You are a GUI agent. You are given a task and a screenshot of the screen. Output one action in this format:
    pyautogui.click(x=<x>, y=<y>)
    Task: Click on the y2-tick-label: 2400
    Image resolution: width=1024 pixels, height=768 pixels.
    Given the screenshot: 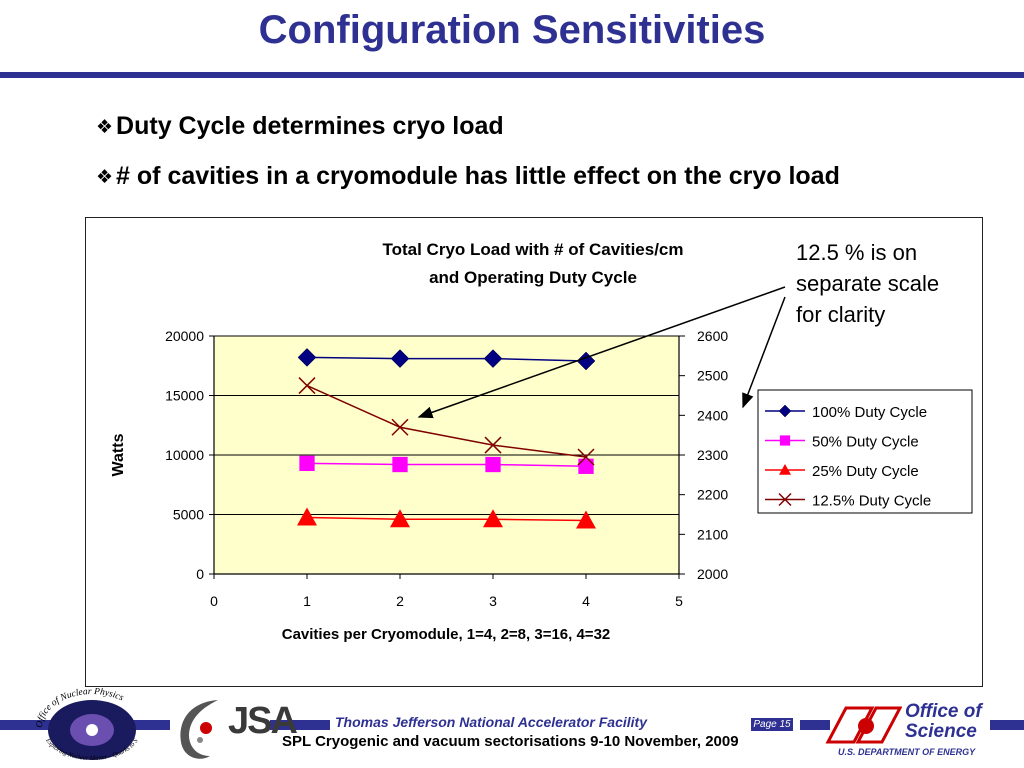 What is the action you would take?
    pyautogui.click(x=712, y=415)
    